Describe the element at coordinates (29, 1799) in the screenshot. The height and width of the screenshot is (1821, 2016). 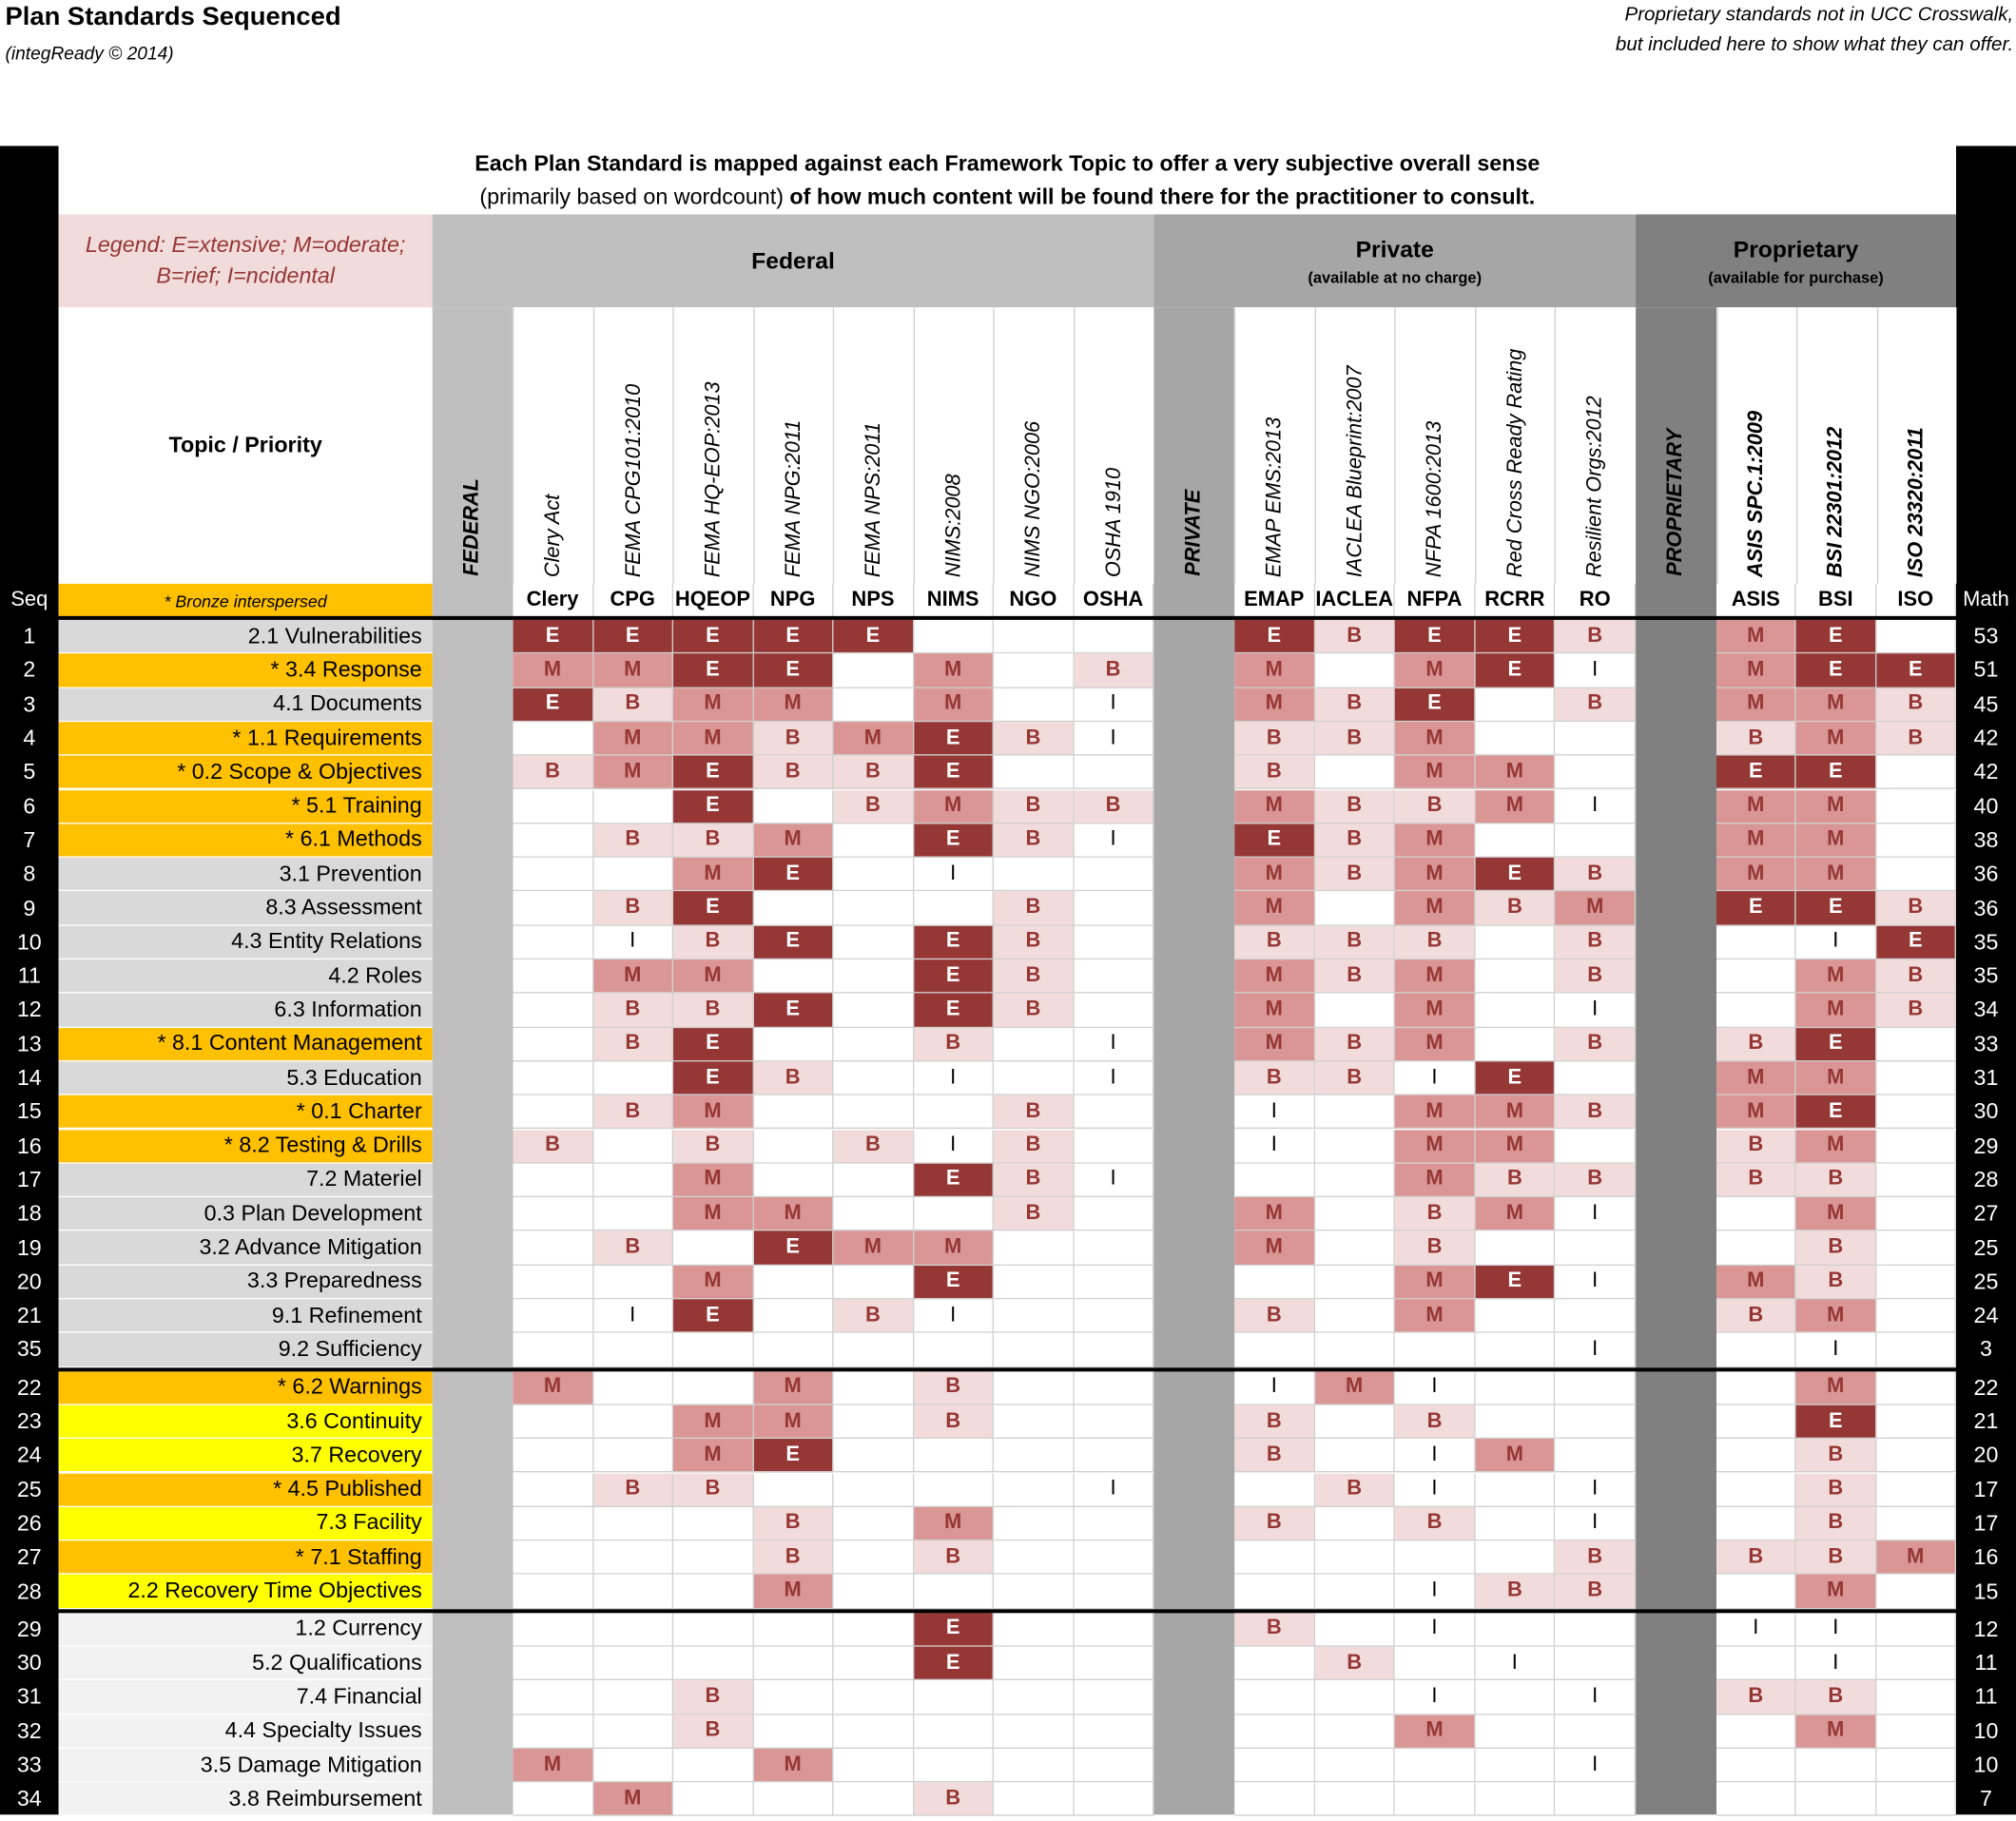
I see `seq: 34` at that location.